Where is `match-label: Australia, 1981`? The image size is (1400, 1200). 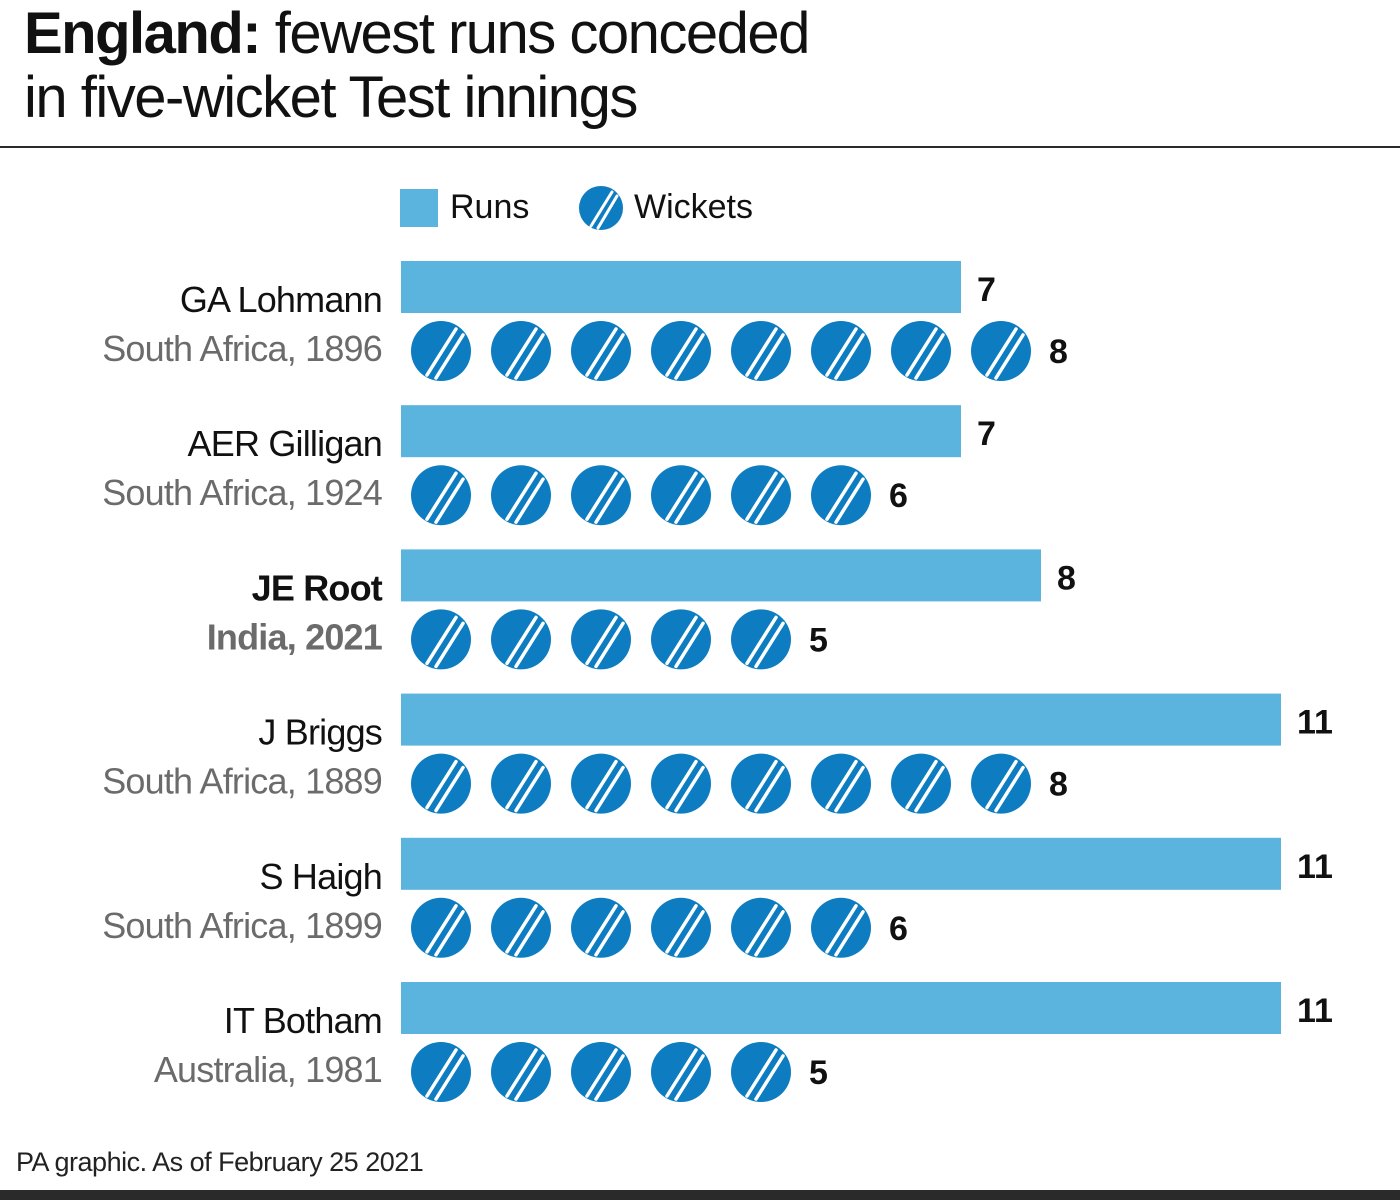 match-label: Australia, 1981 is located at coordinates (268, 1069).